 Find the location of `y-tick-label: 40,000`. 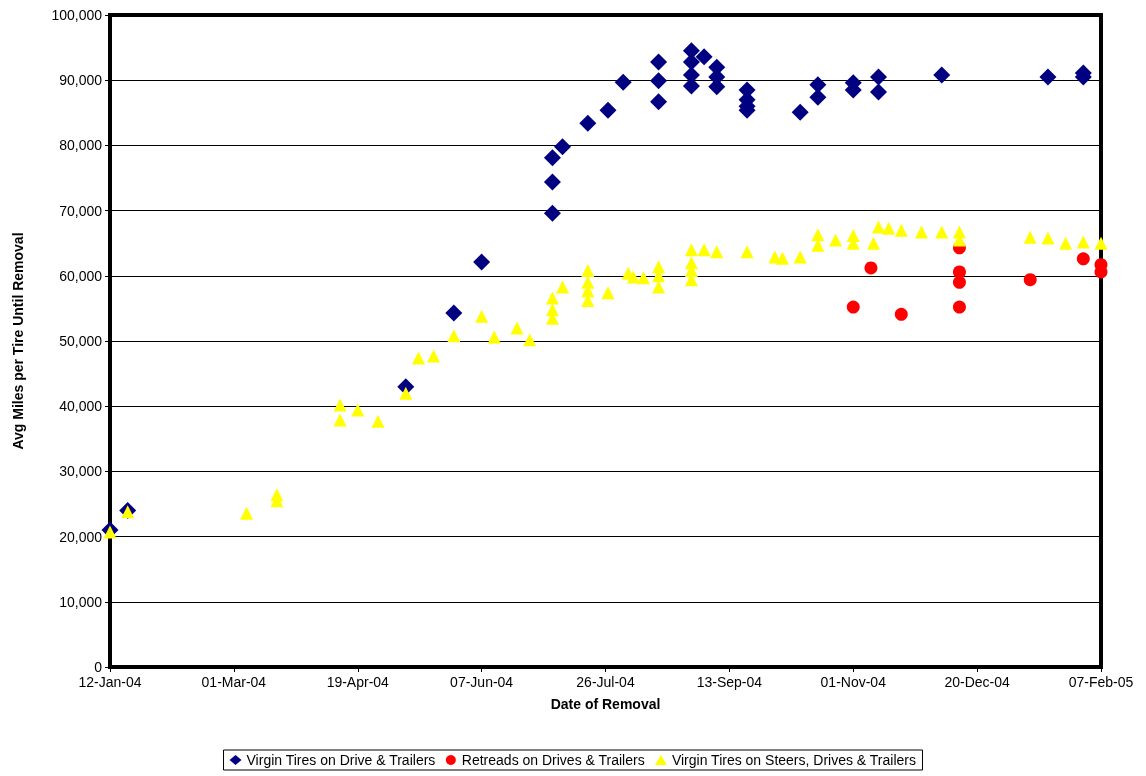

y-tick-label: 40,000 is located at coordinates (81, 406).